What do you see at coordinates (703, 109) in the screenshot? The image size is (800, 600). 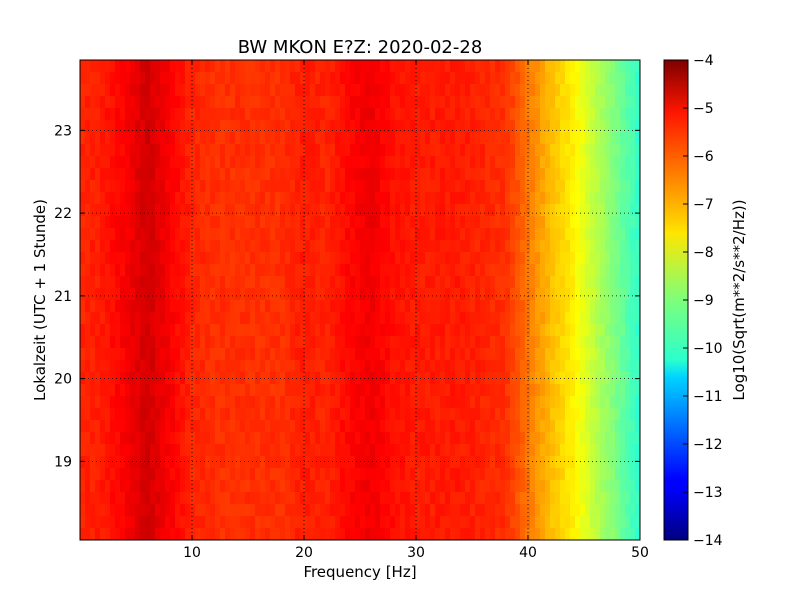 I see `colorbar-tick-label: −5` at bounding box center [703, 109].